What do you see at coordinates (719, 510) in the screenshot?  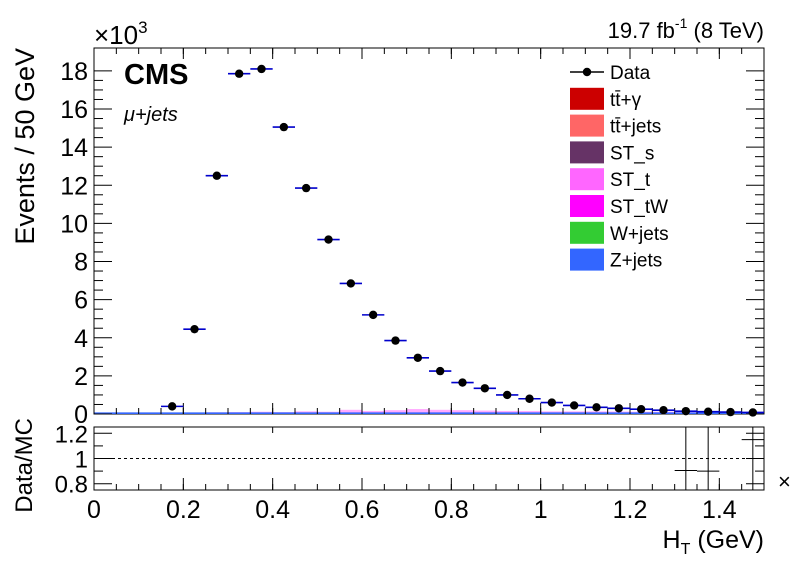 I see `x-tick-label: 1.4` at bounding box center [719, 510].